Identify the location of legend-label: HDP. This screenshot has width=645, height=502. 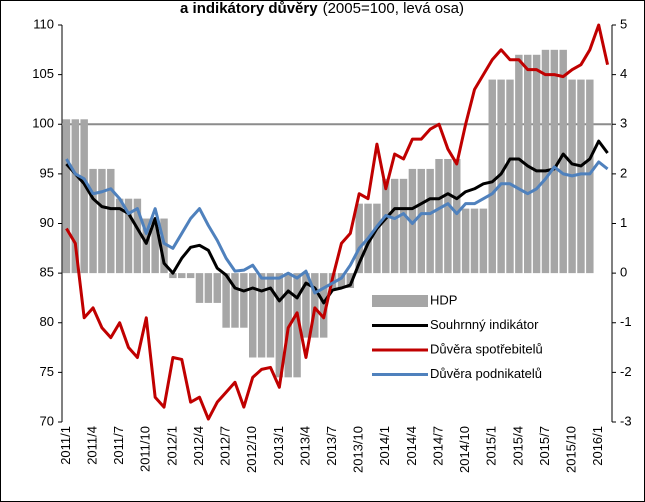
(443, 299).